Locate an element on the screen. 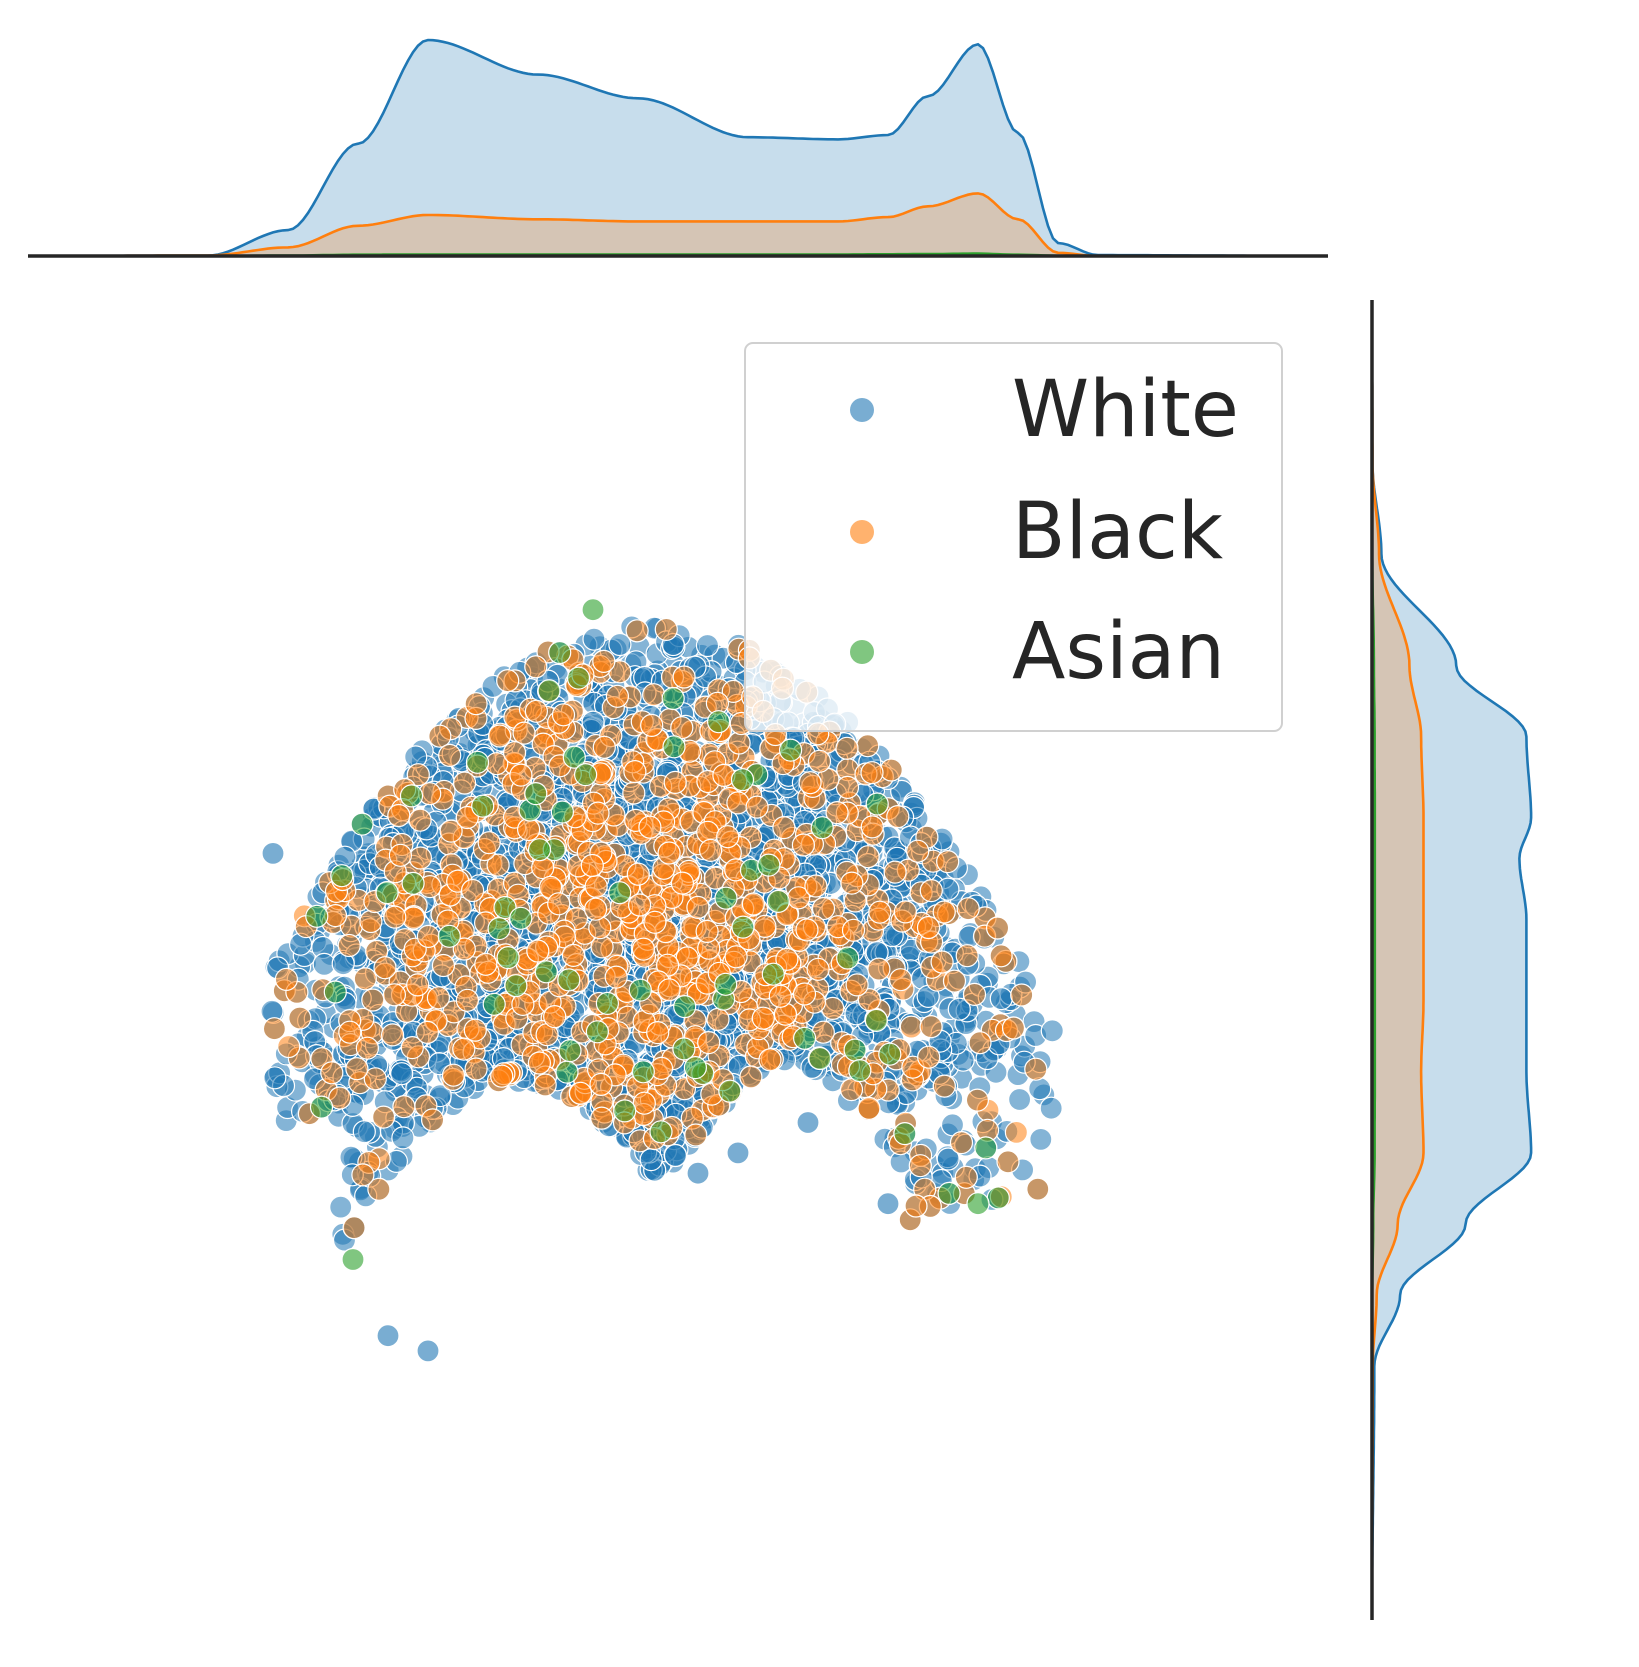 This screenshot has width=1639, height=1667. kde-x-fill-black is located at coordinates (678, 224).